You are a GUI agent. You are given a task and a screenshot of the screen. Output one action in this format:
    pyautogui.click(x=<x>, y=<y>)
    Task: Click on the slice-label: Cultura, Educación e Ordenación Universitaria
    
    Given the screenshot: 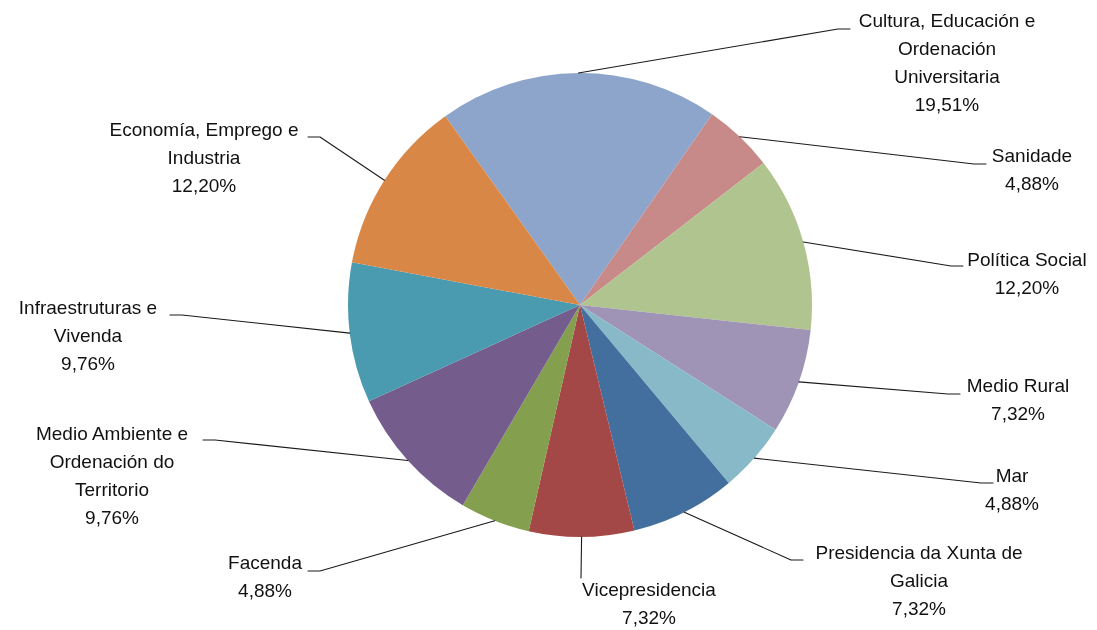 What is the action you would take?
    pyautogui.click(x=947, y=48)
    